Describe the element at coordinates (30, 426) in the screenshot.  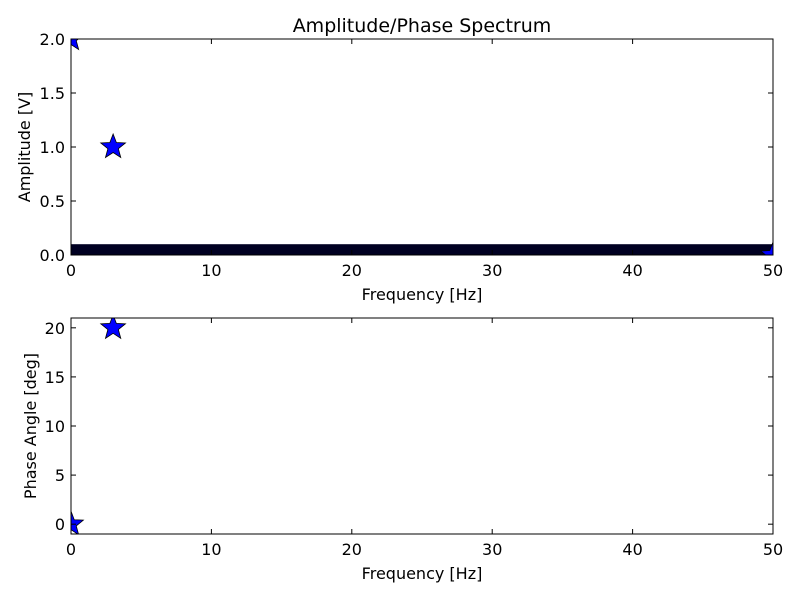
I see `phase-y-axis-label: Phase Angle [deg]` at that location.